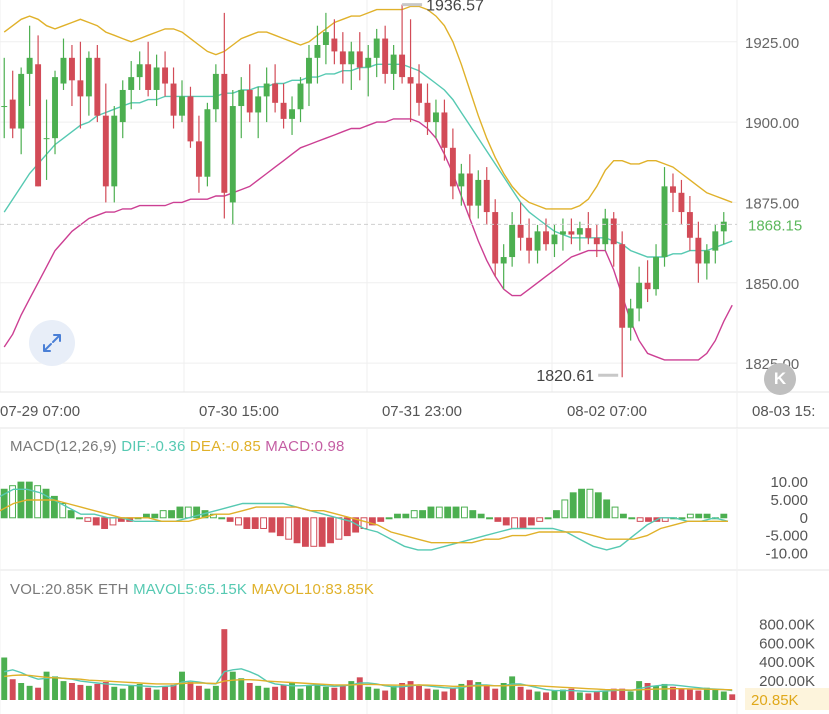 This screenshot has width=829, height=714. I want to click on kline-logo-icon: K, so click(780, 379).